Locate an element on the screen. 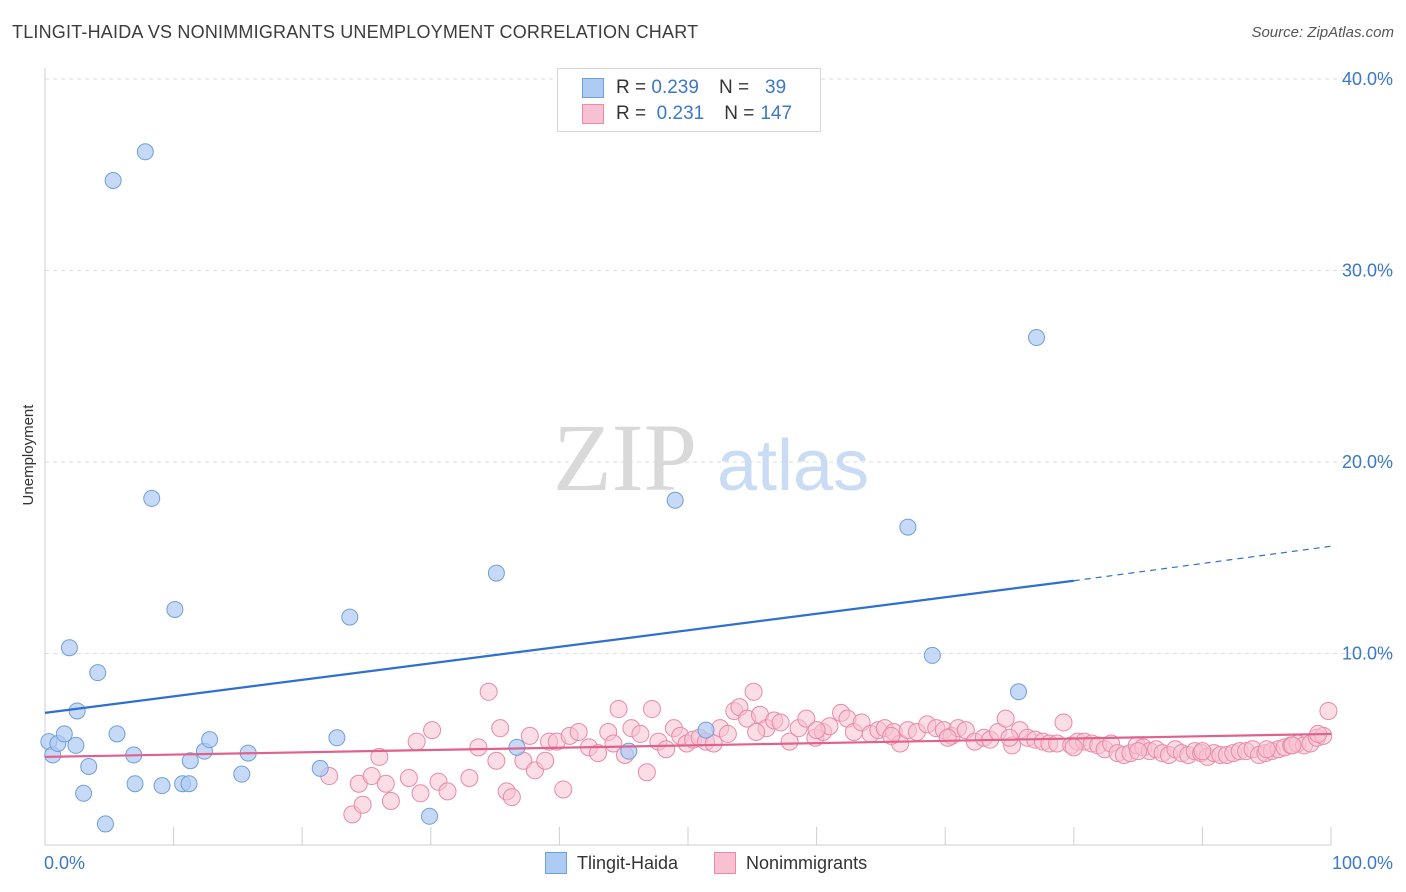  y-tick-label: 20.0% is located at coordinates (1367, 462).